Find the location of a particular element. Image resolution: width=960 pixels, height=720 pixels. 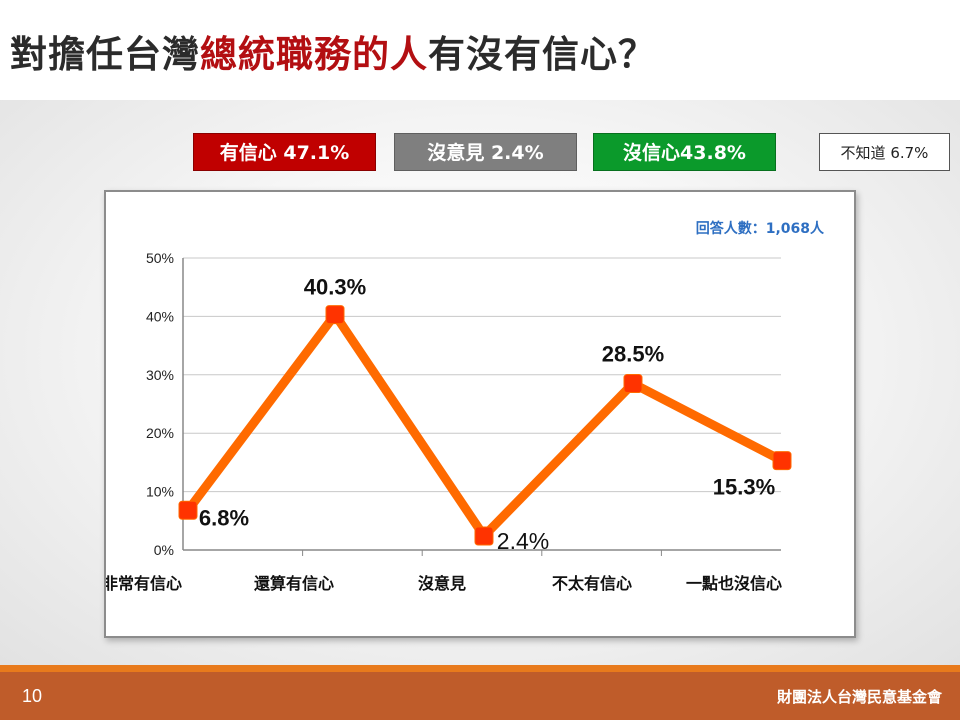

data-label: 40.3% is located at coordinates (335, 287).